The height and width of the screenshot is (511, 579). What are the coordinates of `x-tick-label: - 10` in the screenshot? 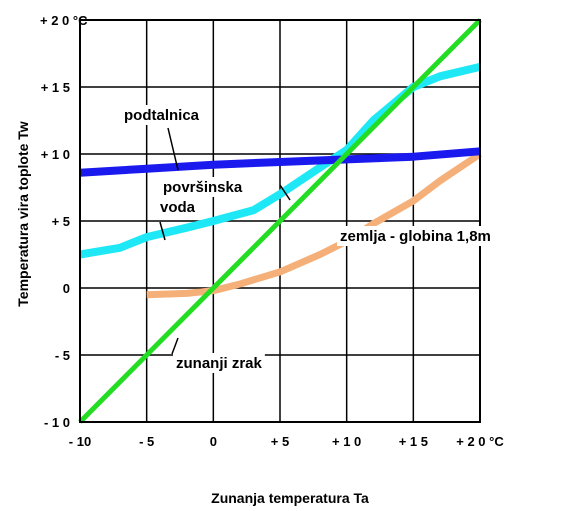 It's located at (80, 441).